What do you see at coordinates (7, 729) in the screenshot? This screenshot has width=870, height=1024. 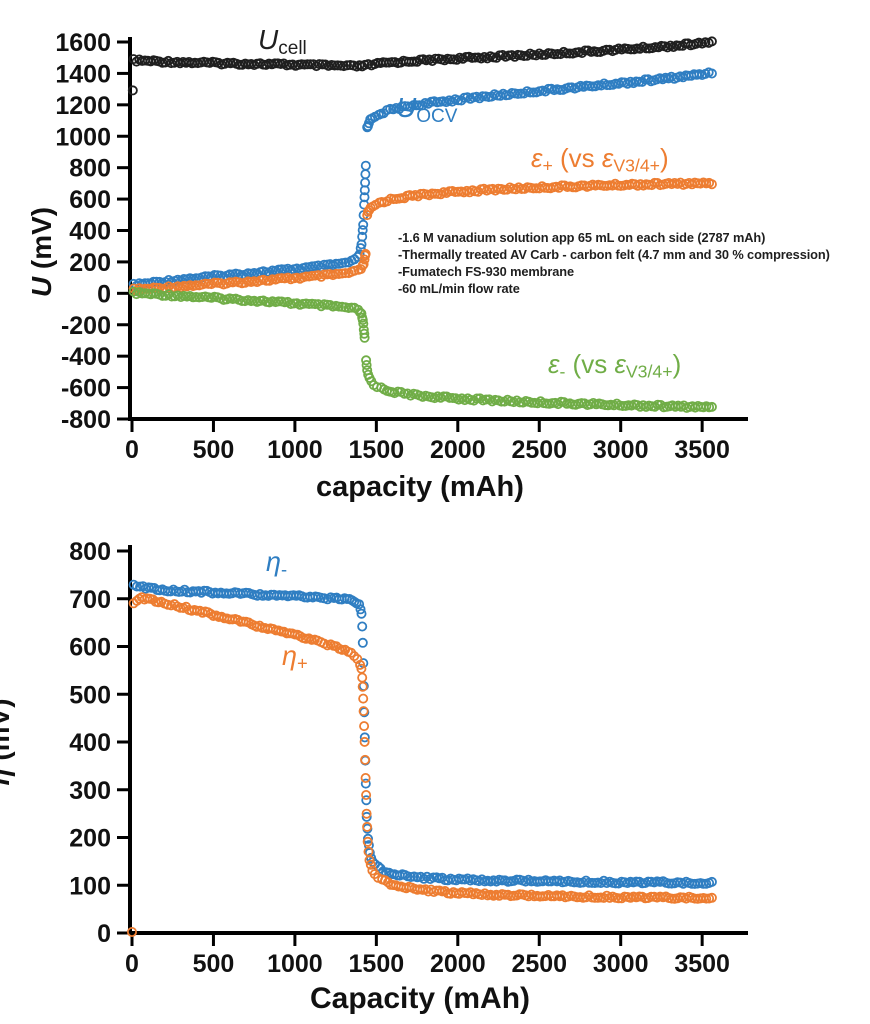 I see `bottom-y-axis-title-unit: (mV)` at bounding box center [7, 729].